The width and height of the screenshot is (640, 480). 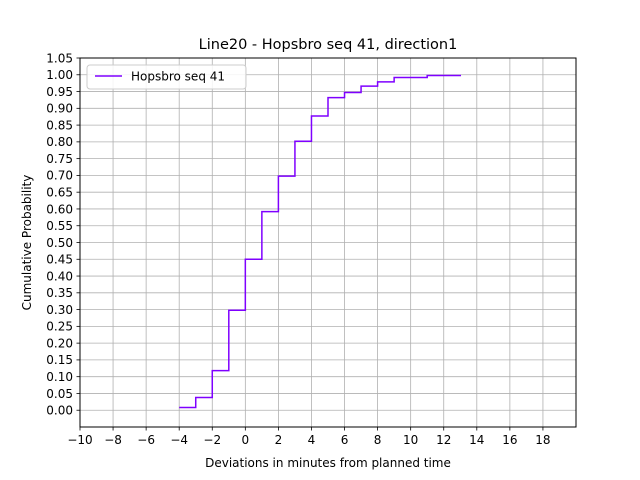 What do you see at coordinates (59, 176) in the screenshot?
I see `y-tick-label: 0.70` at bounding box center [59, 176].